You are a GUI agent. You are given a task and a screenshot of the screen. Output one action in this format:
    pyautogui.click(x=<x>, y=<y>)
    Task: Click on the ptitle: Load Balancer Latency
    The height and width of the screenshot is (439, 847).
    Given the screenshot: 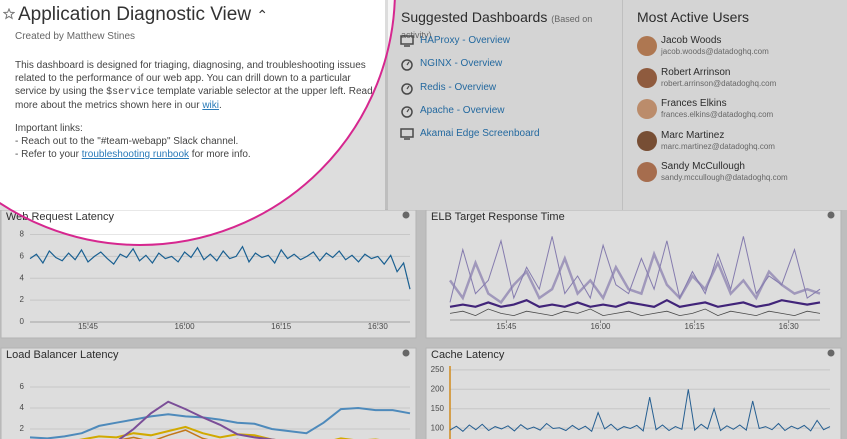 What is the action you would take?
    pyautogui.click(x=62, y=355)
    